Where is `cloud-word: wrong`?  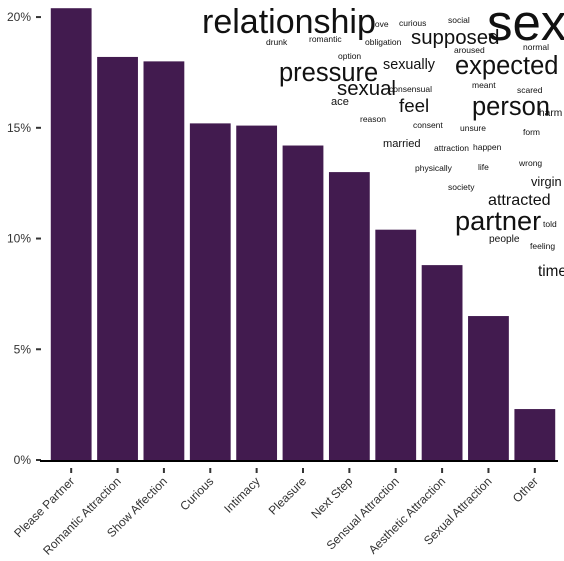 cloud-word: wrong is located at coordinates (531, 163).